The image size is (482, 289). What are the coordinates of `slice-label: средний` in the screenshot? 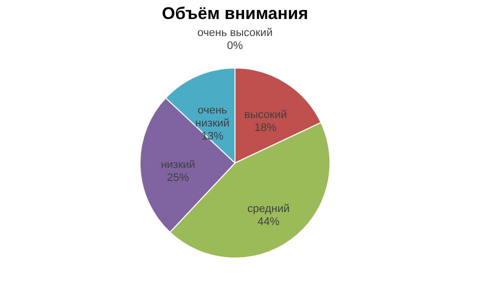 It's located at (268, 209).